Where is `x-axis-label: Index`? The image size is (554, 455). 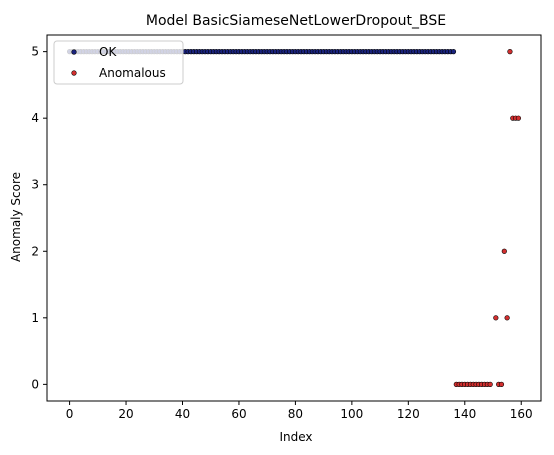 x-axis-label: Index is located at coordinates (295, 437).